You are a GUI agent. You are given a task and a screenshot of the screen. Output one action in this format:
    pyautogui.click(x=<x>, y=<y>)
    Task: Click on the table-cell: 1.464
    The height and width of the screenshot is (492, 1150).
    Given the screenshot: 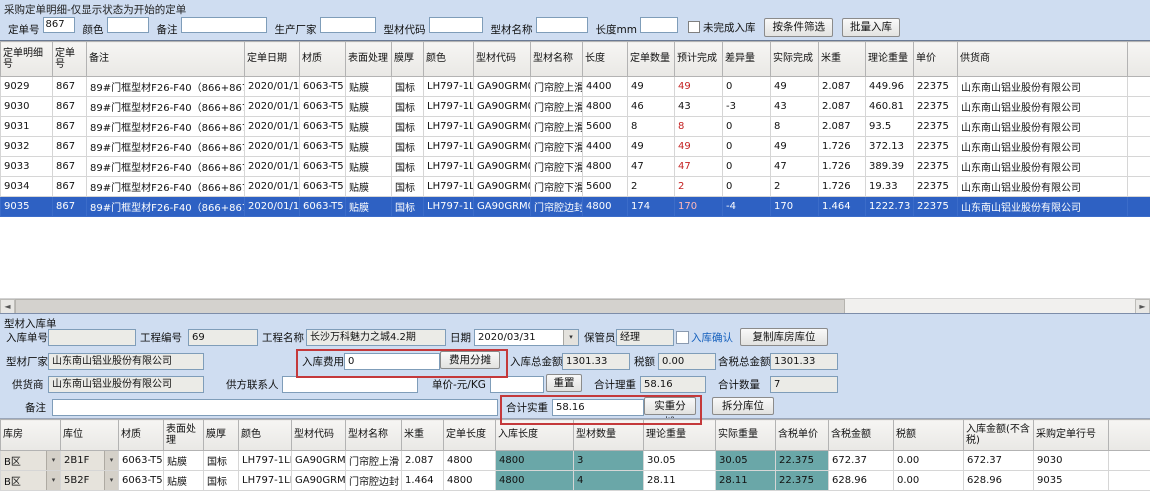 What is the action you would take?
    pyautogui.click(x=422, y=480)
    